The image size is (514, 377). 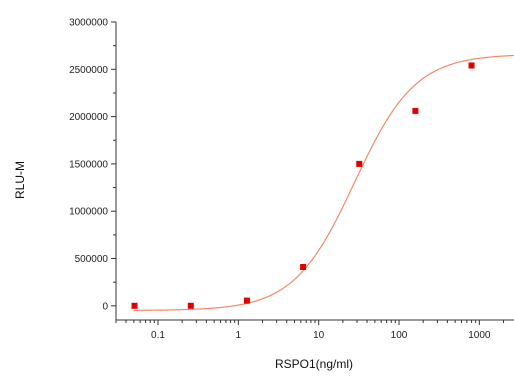 What do you see at coordinates (319, 335) in the screenshot?
I see `x-tick-label: 10` at bounding box center [319, 335].